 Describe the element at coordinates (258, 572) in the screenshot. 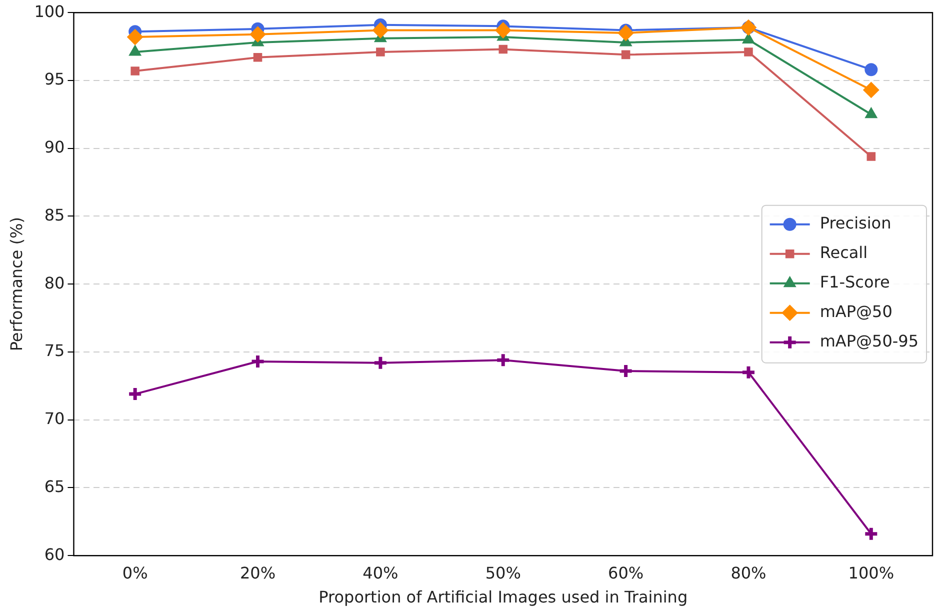

I see `x-tick-label: 20%` at that location.